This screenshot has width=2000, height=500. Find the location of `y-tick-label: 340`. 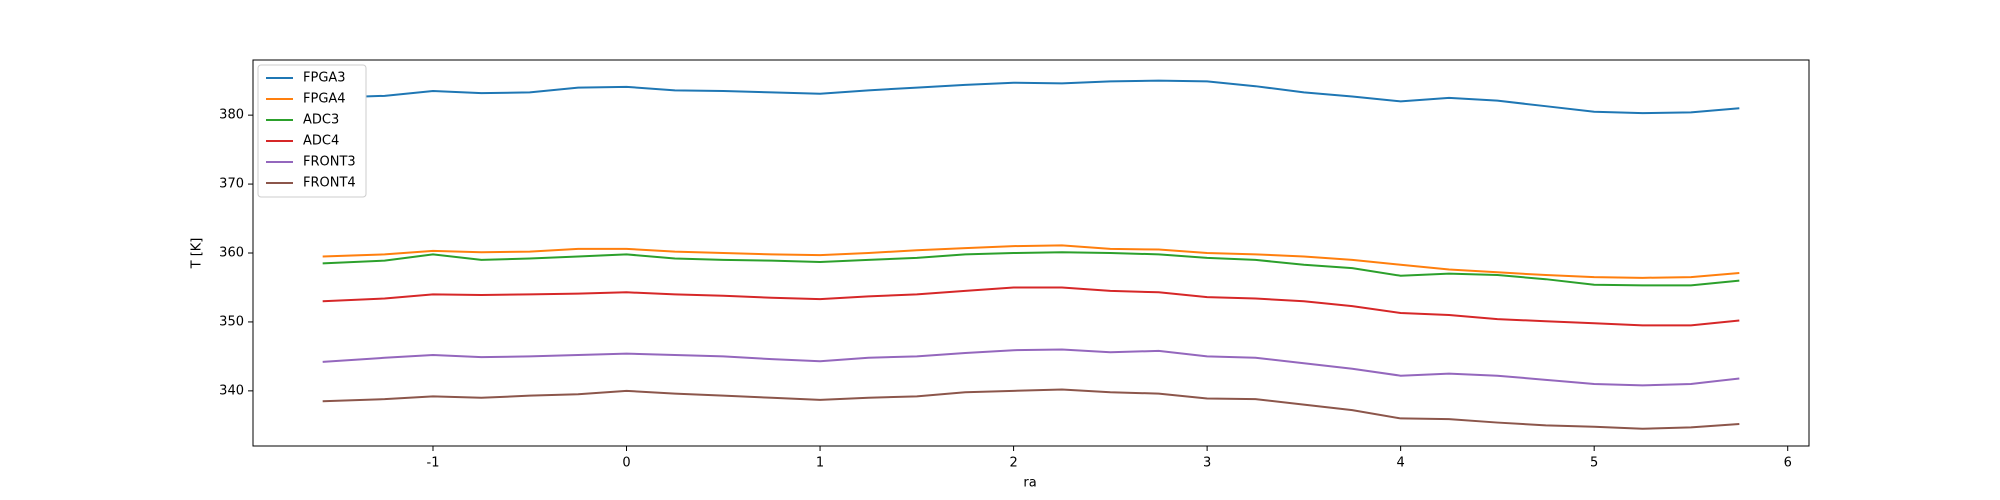

y-tick-label: 340 is located at coordinates (231, 390).